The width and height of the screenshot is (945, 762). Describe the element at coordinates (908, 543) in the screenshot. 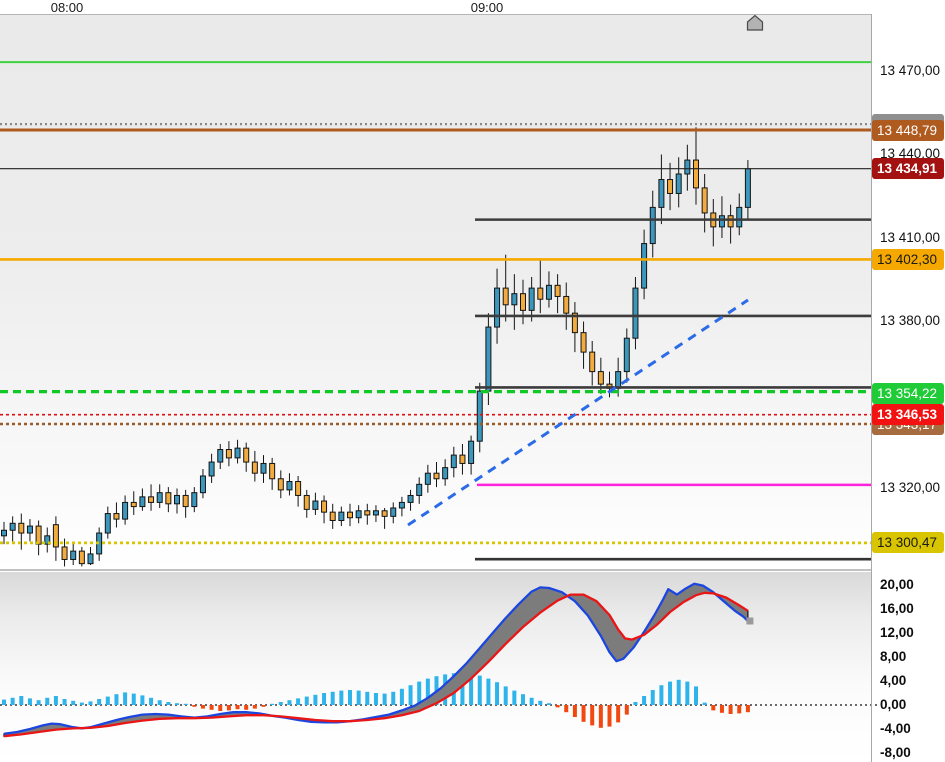

I see `price-badge-yellow-line-label: 13 300,47` at that location.